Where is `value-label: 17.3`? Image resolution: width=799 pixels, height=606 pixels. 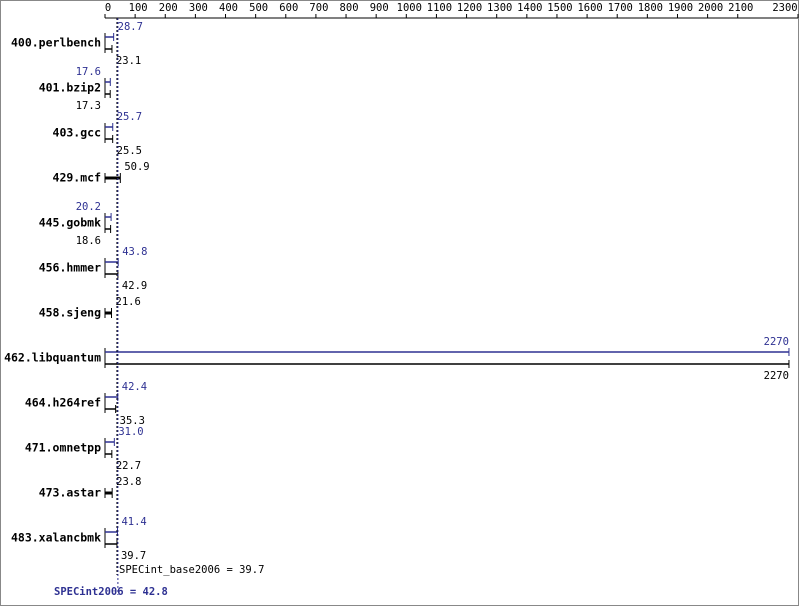 value-label: 17.3 is located at coordinates (88, 106).